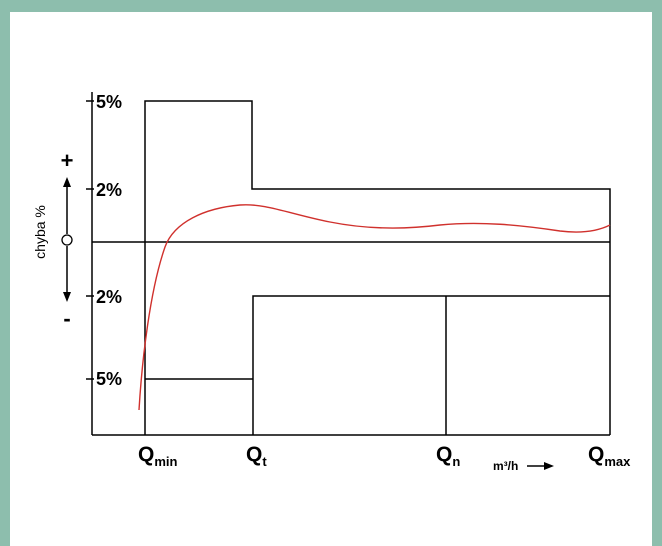 This screenshot has width=662, height=546. I want to click on y-tick-label-lower-2: 2%, so click(109, 297).